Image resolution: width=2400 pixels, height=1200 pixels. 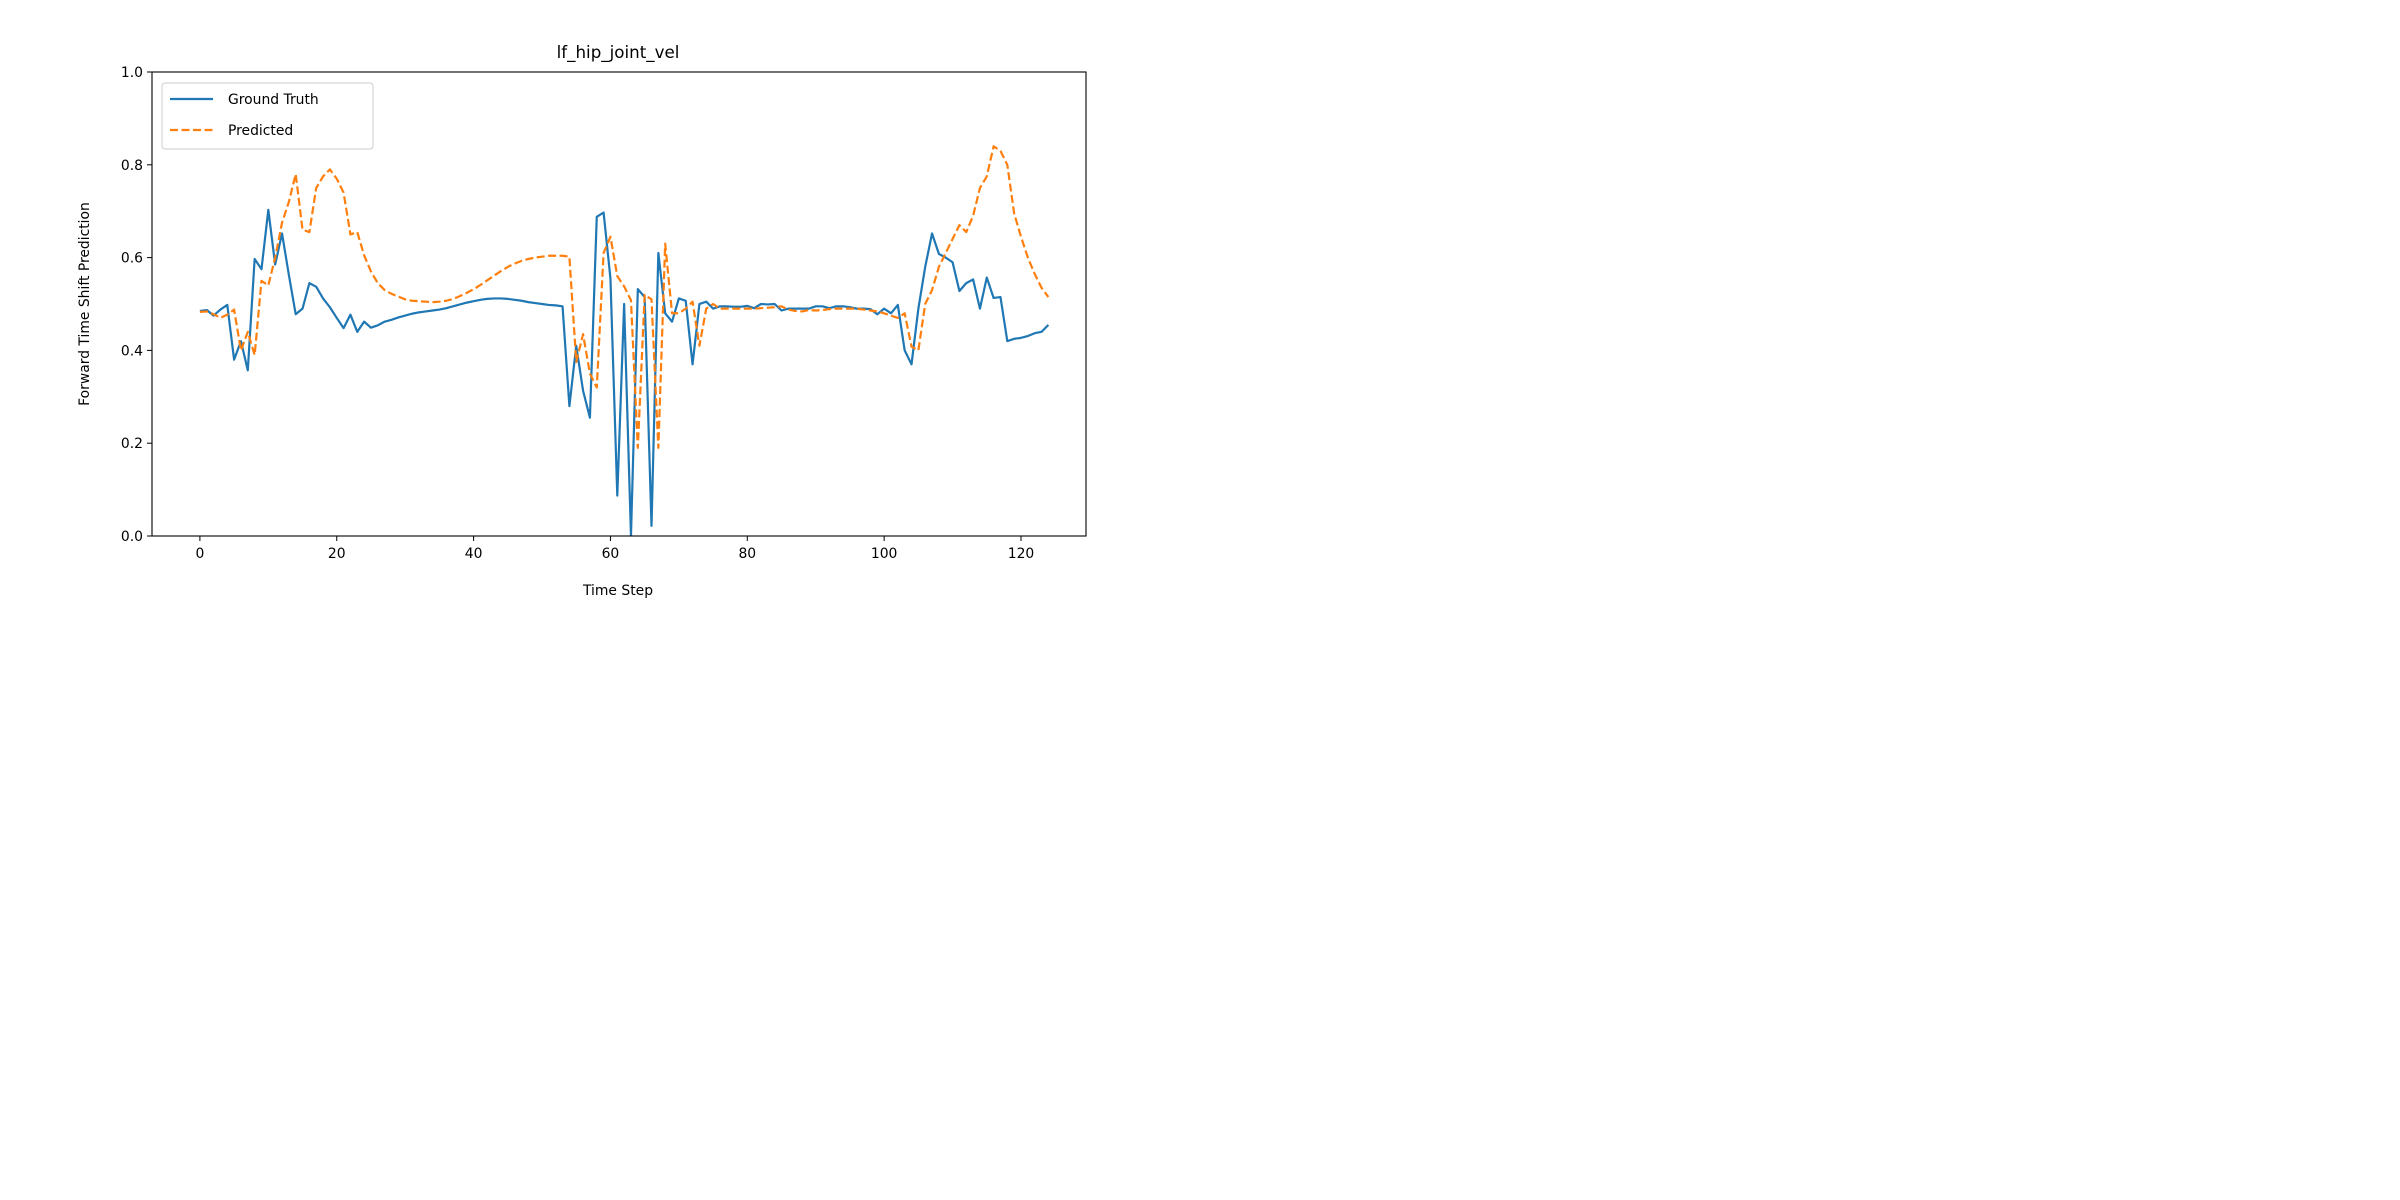 I want to click on x-tick-label: 40, so click(x=474, y=554).